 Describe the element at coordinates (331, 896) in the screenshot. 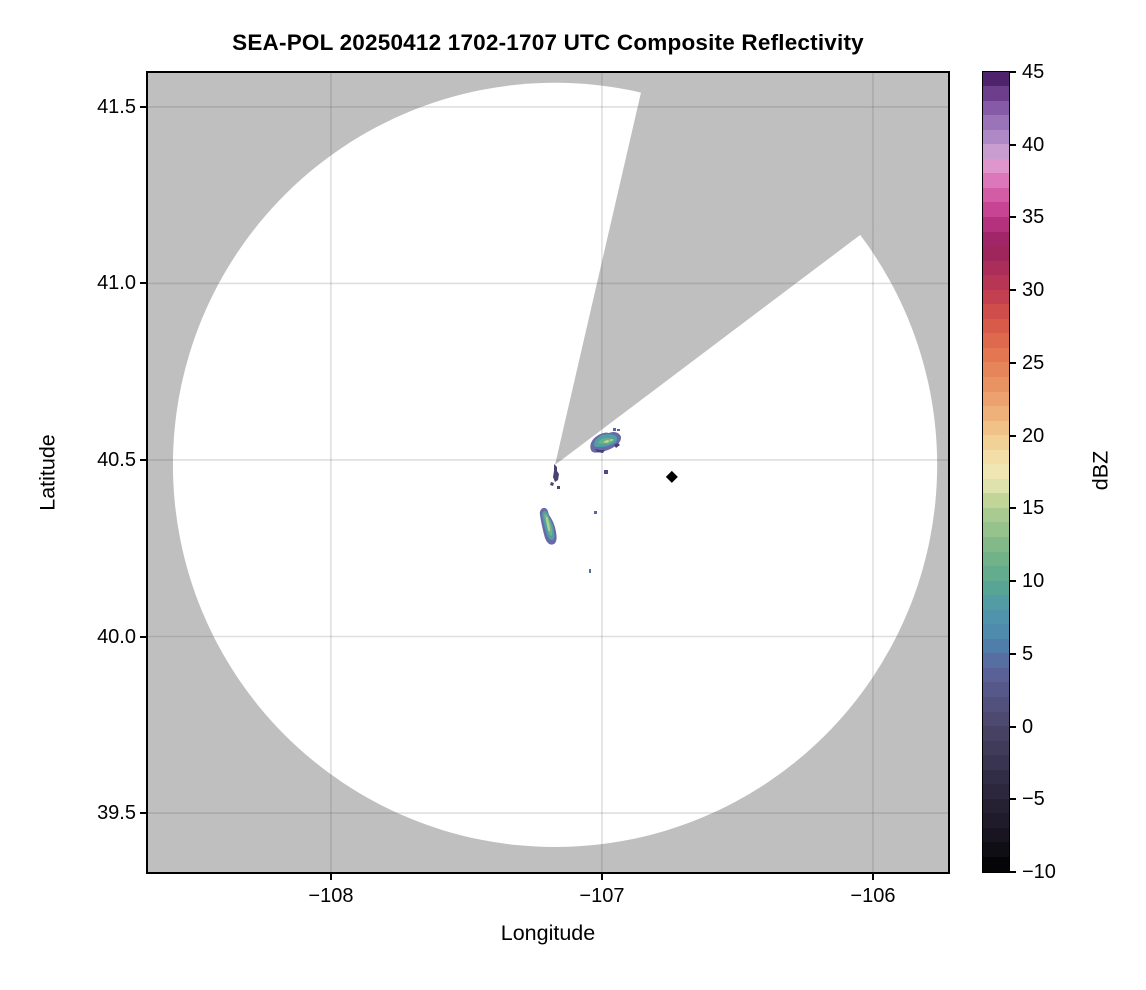

I see `x-tick-label: −108` at that location.